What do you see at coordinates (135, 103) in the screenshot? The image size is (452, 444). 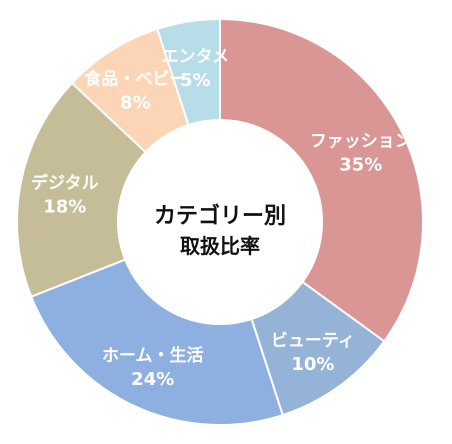 I see `slice-value-label: 8%` at bounding box center [135, 103].